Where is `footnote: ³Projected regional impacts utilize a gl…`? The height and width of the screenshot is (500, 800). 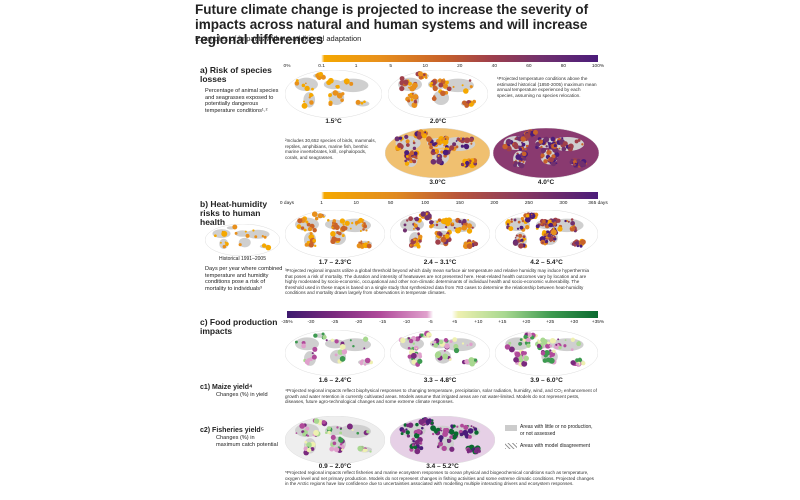 footnote: ³Projected regional impacts utilize a gl… is located at coordinates (437, 282).